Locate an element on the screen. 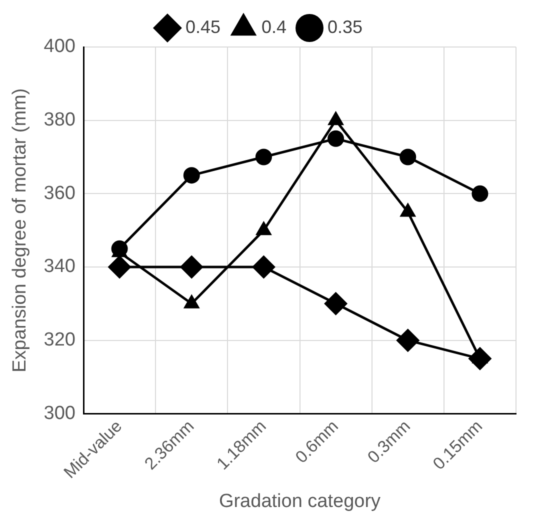 This screenshot has height=522, width=534. legend-label: 0.45 is located at coordinates (202, 26).